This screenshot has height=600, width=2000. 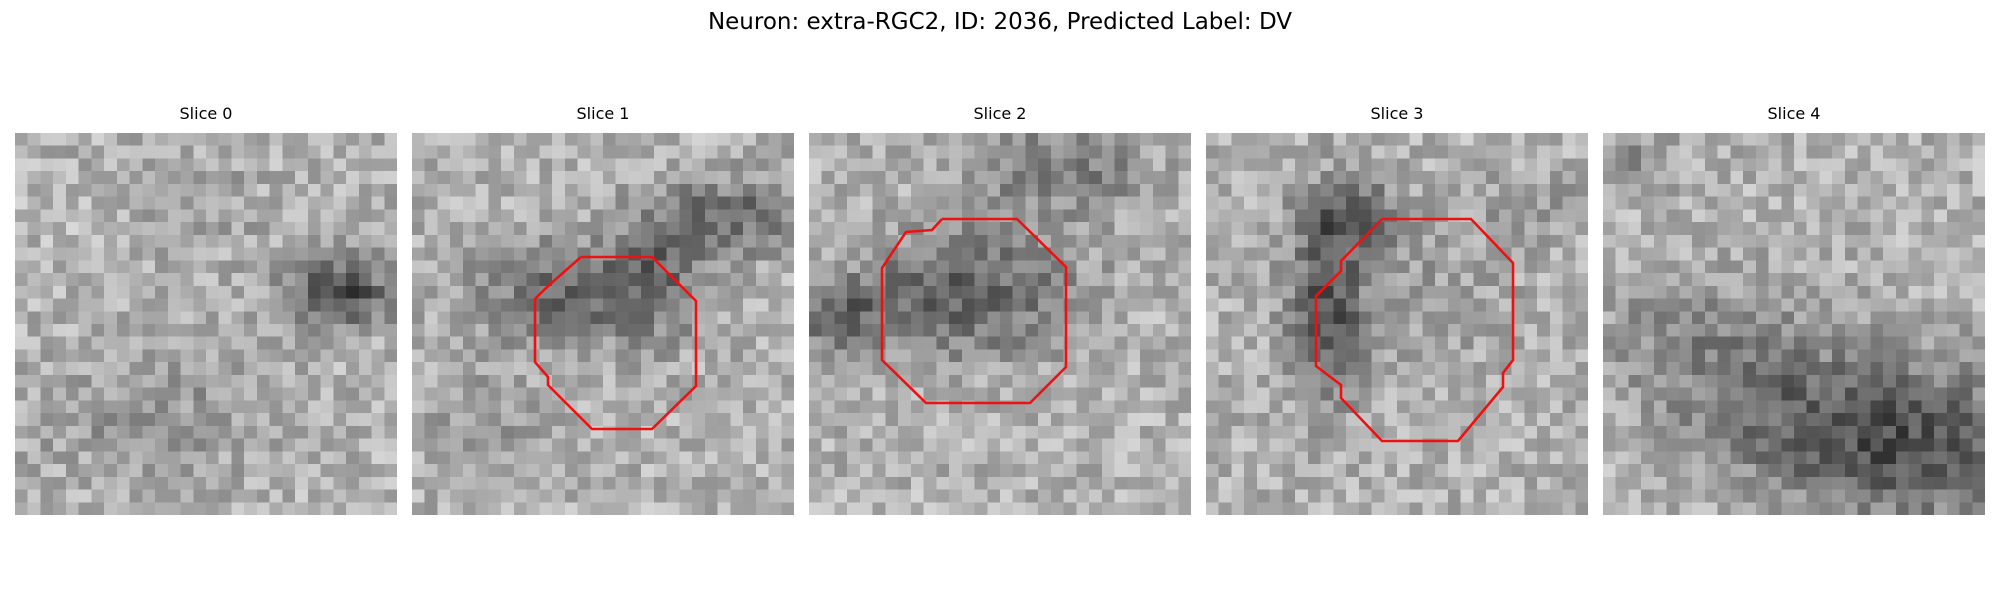 I want to click on slice-panel-3: Slice 3, so click(x=1397, y=309).